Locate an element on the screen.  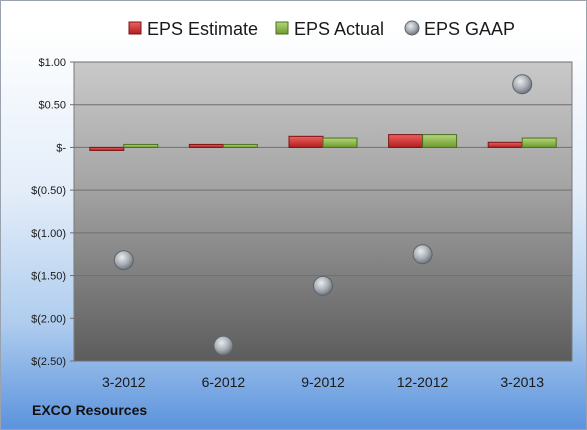
company-name: EXCO Resources is located at coordinates (90, 410).